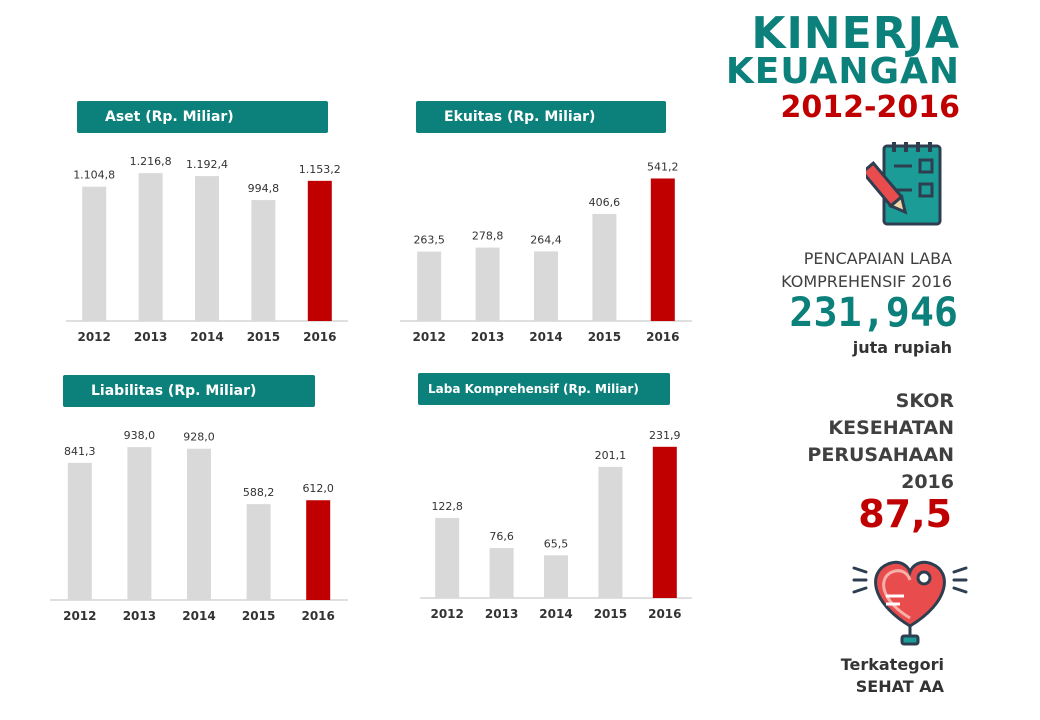  I want to click on data-label-2016: 1.153,2, so click(320, 169).